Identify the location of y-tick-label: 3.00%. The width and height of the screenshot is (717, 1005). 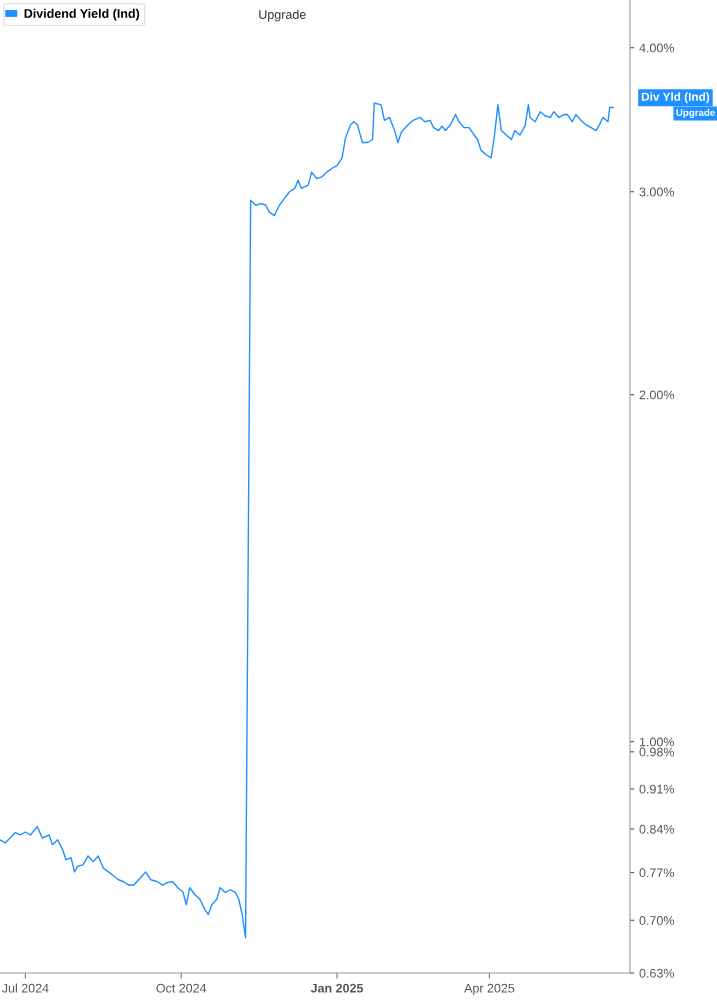
(657, 192).